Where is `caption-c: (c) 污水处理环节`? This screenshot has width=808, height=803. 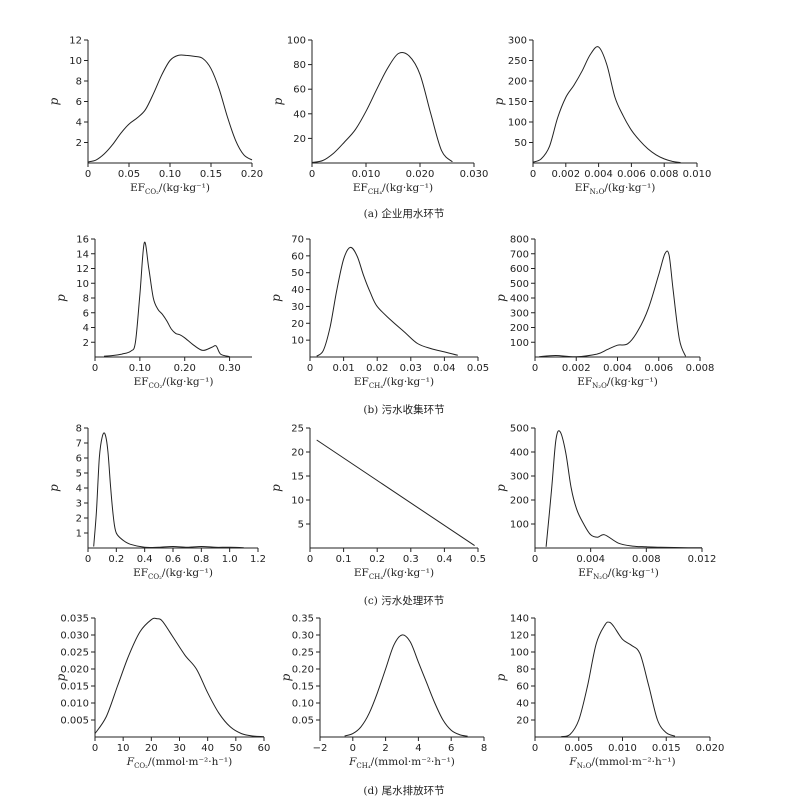 caption-c: (c) 污水处理环节 is located at coordinates (404, 601).